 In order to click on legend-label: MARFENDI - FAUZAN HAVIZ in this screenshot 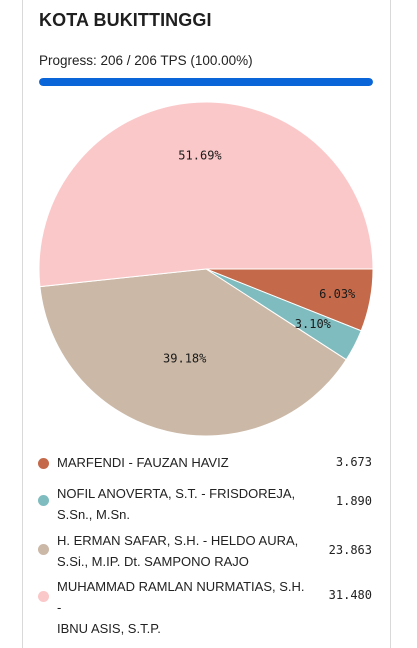, I will do `click(183, 462)`.